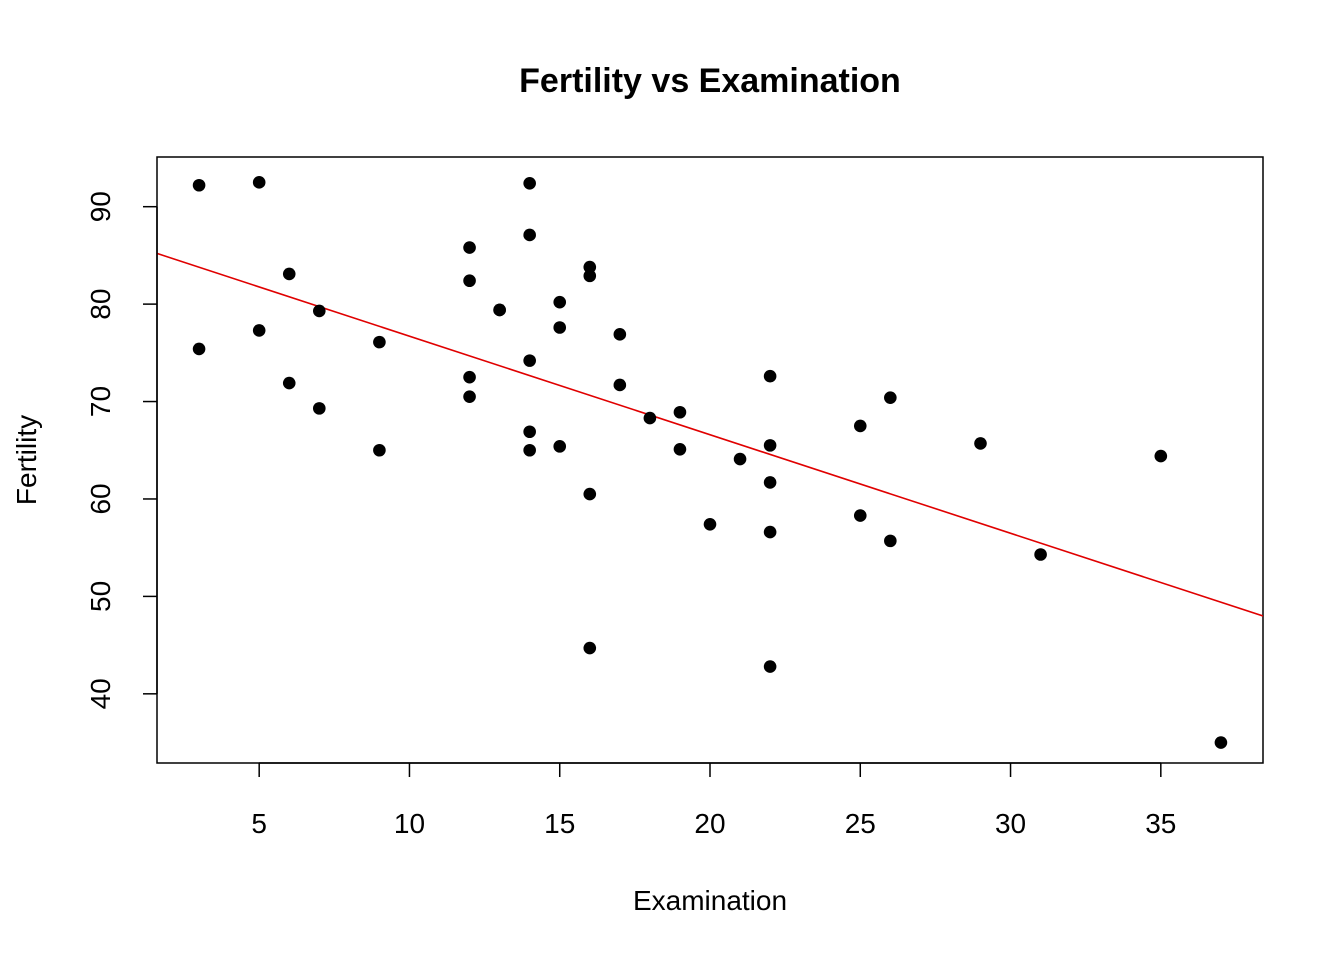  What do you see at coordinates (1010, 823) in the screenshot?
I see `x-tick-label: 30` at bounding box center [1010, 823].